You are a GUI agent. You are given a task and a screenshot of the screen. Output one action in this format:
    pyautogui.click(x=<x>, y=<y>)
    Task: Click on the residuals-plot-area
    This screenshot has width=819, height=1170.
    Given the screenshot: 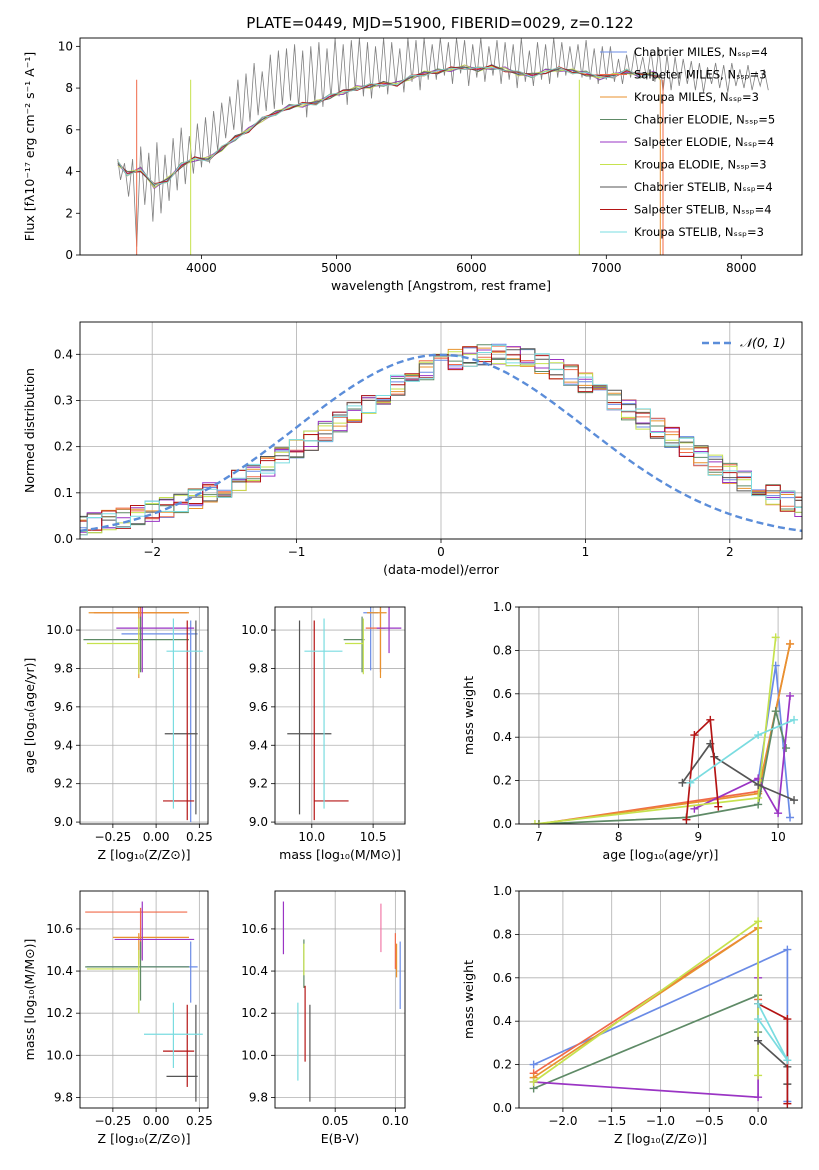 What is the action you would take?
    pyautogui.click(x=441, y=439)
    